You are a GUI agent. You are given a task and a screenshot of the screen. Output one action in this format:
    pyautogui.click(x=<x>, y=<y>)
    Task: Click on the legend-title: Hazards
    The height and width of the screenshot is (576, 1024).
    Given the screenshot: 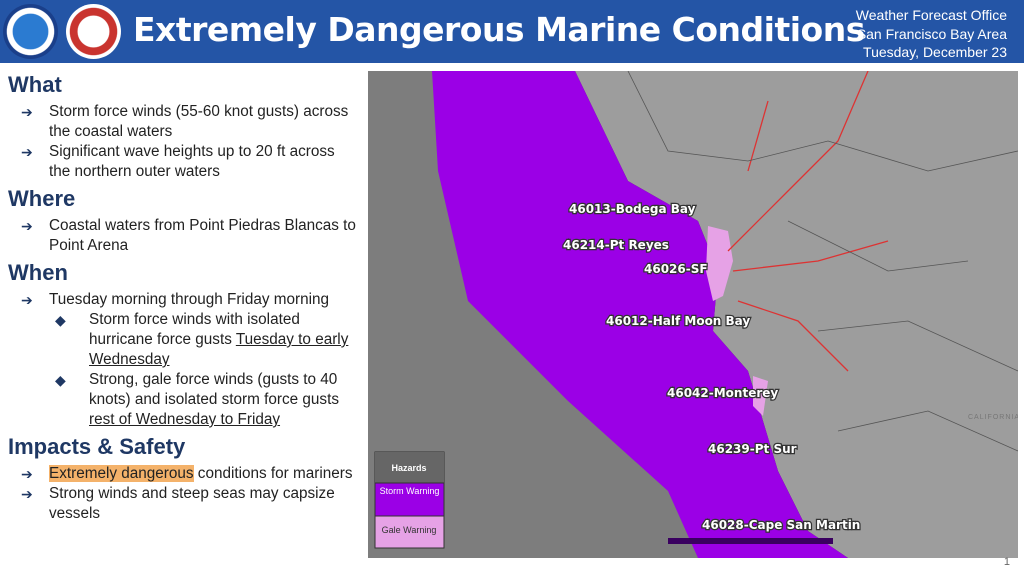 What is the action you would take?
    pyautogui.click(x=408, y=468)
    